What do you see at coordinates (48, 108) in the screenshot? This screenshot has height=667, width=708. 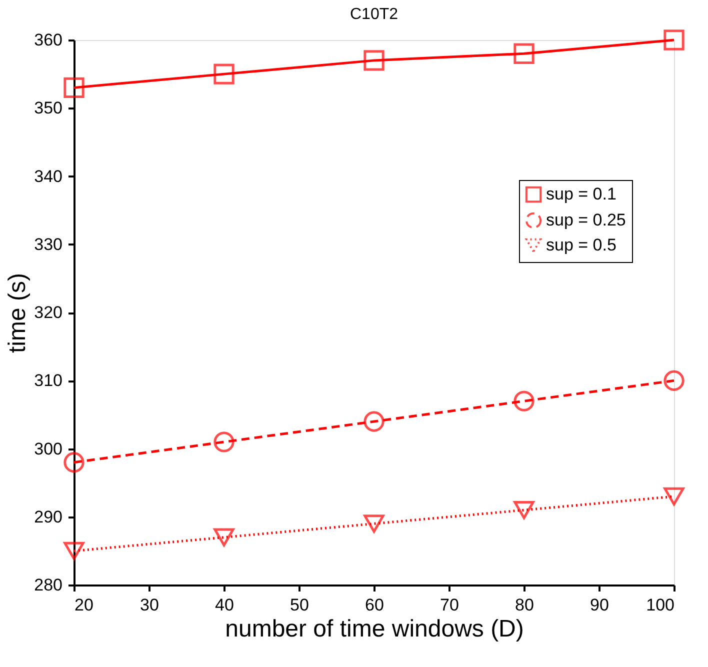 I see `y-tick-label: 350` at bounding box center [48, 108].